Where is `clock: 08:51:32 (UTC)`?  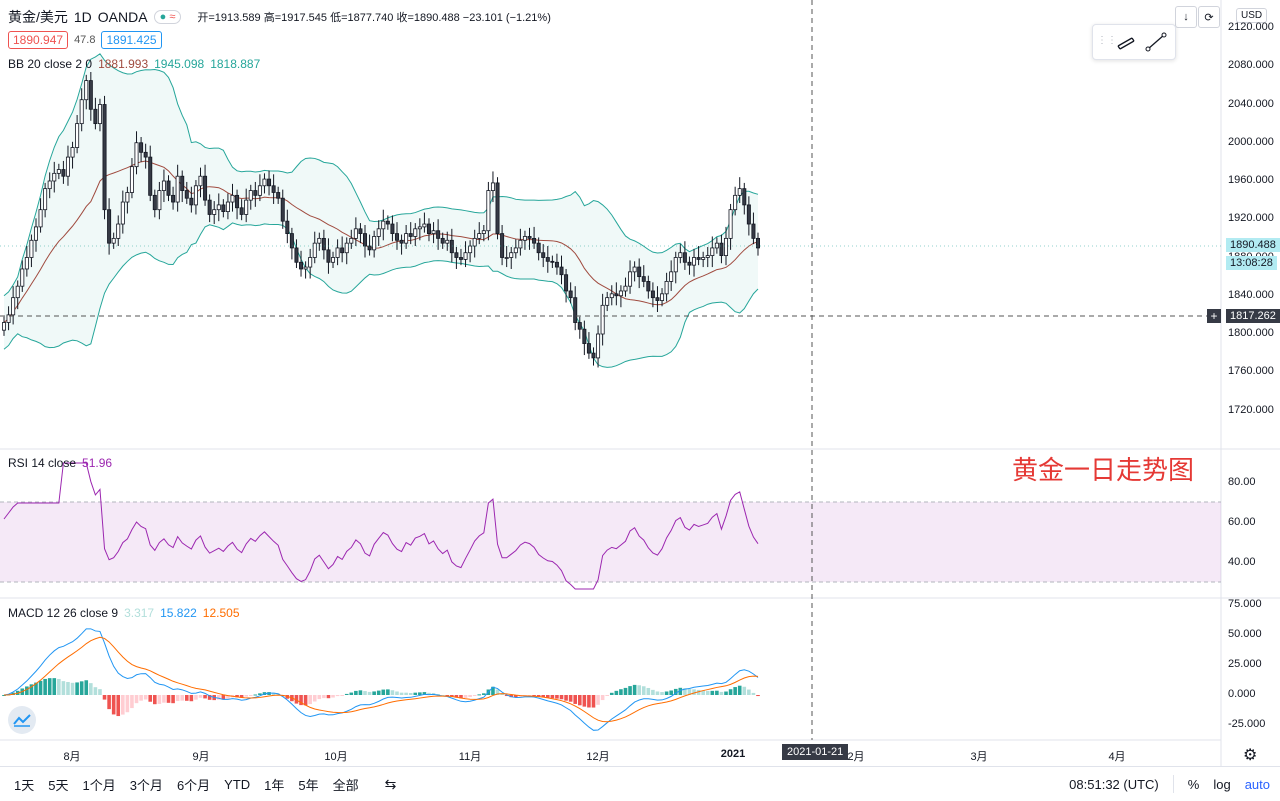 clock: 08:51:32 (UTC) is located at coordinates (1114, 784).